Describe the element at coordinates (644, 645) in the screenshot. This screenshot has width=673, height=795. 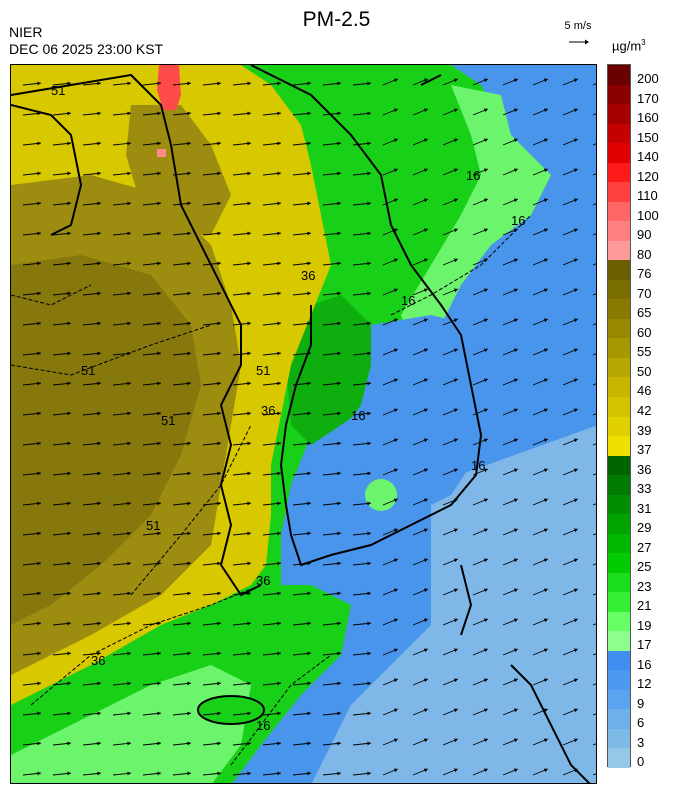
I see `colorbar-tick-label: 17` at that location.